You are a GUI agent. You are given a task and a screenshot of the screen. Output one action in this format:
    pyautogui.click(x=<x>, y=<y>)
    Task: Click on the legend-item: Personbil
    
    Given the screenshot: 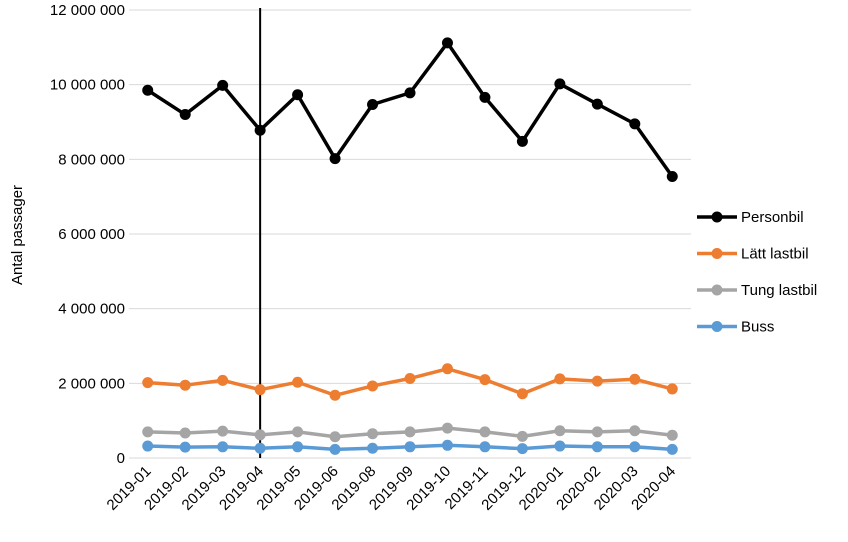 What is the action you would take?
    pyautogui.click(x=750, y=217)
    